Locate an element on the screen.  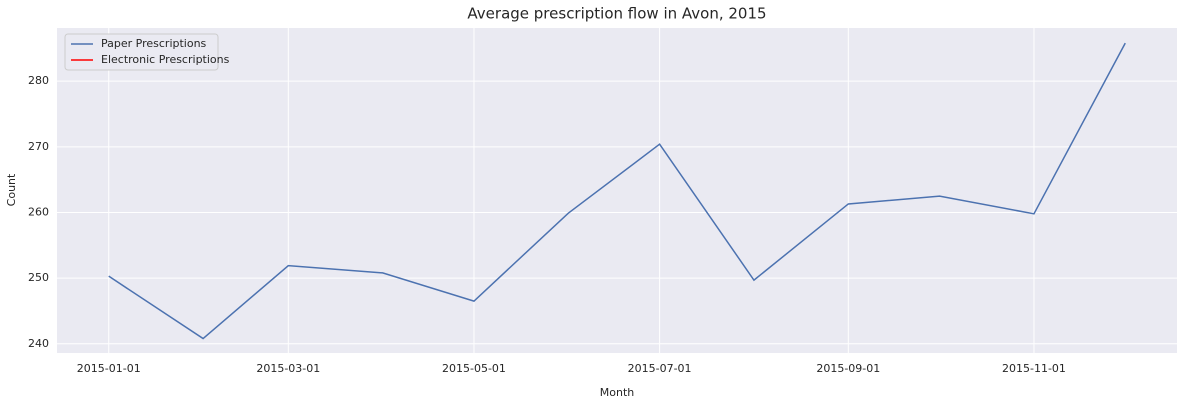
legend-label: Electronic Prescriptions is located at coordinates (165, 59).